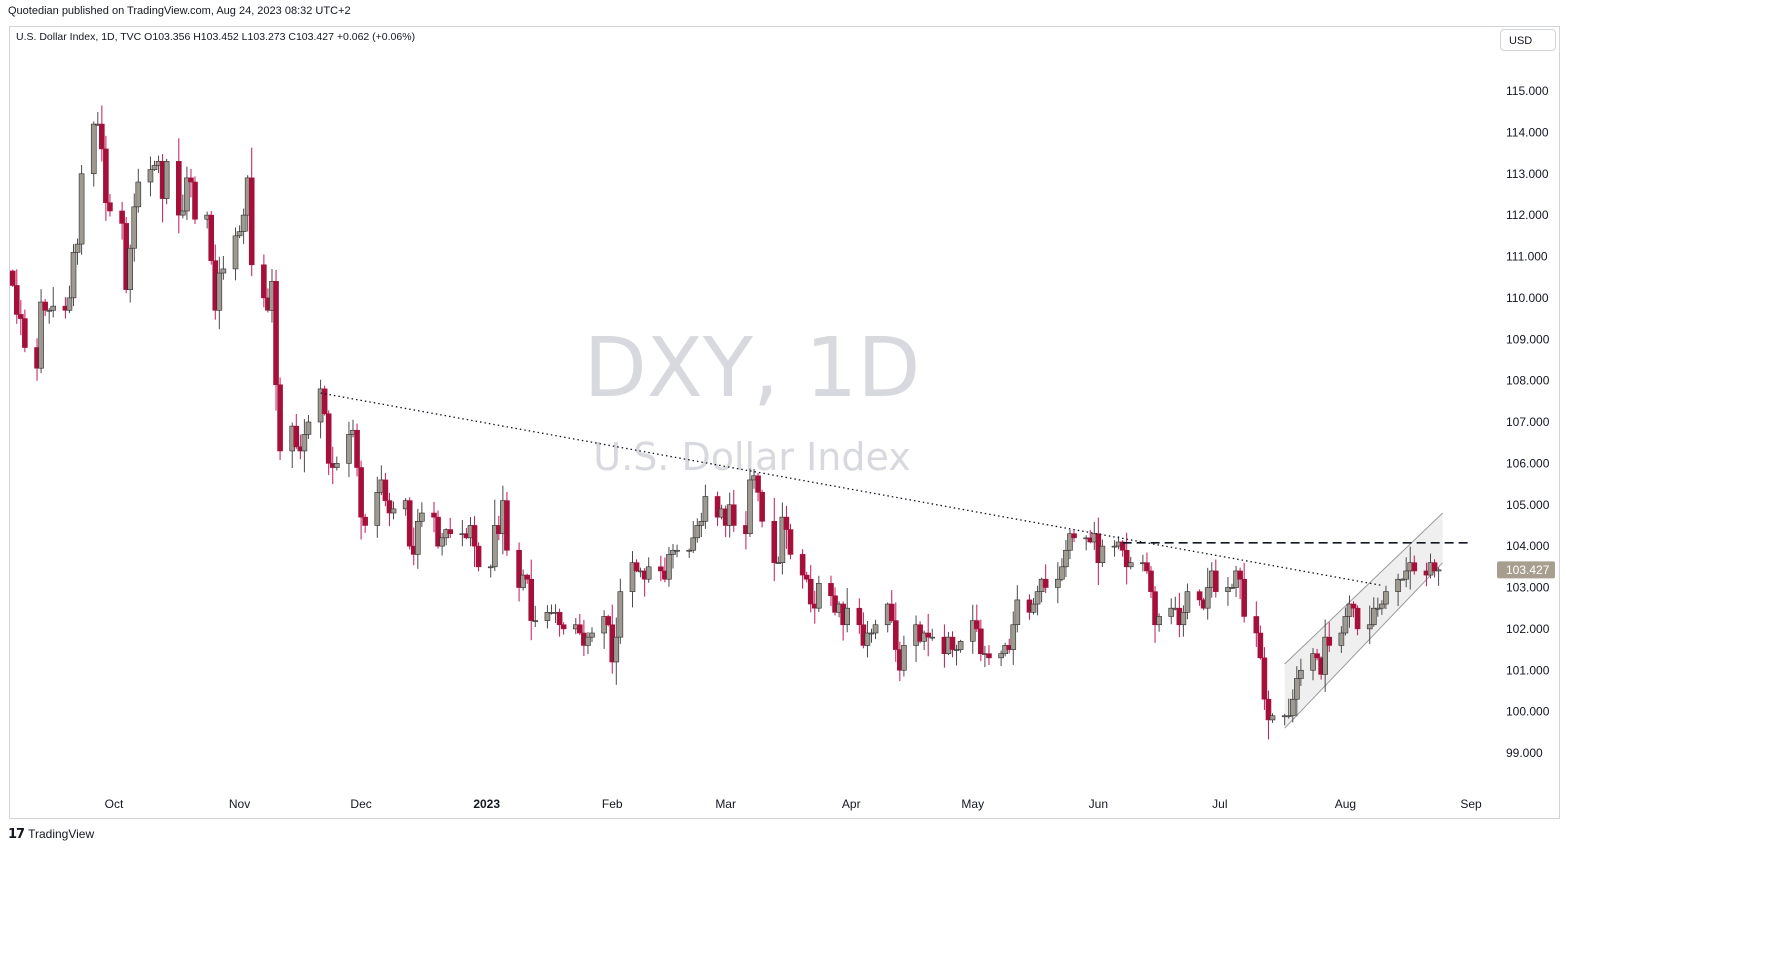  I want to click on y-tick-label: 114.000, so click(1527, 132).